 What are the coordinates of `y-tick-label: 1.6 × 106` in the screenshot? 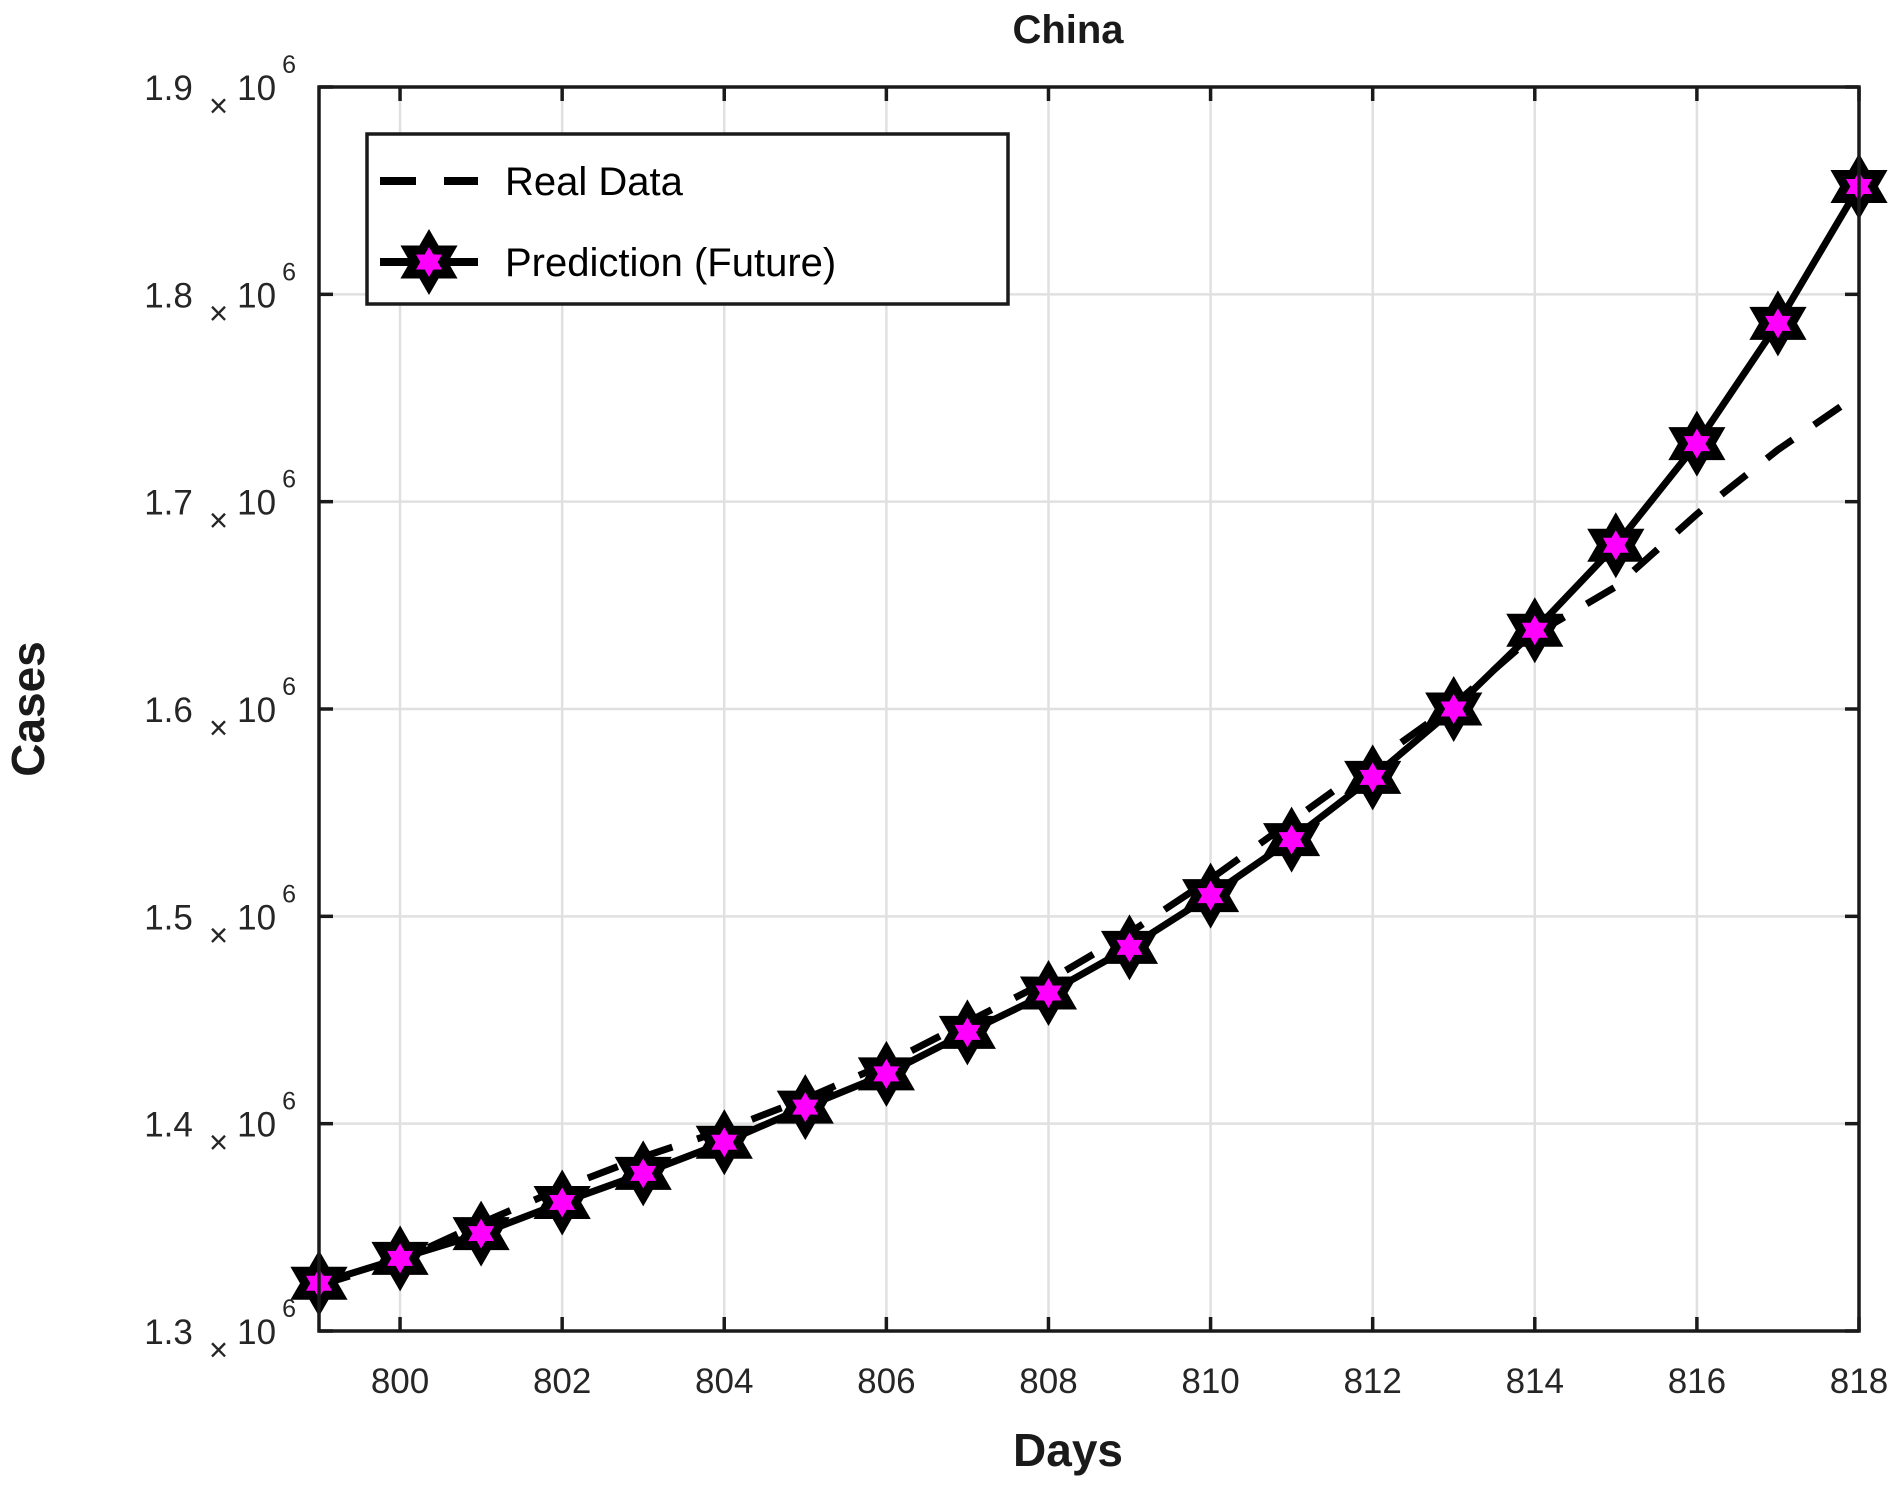 It's located at (220, 709).